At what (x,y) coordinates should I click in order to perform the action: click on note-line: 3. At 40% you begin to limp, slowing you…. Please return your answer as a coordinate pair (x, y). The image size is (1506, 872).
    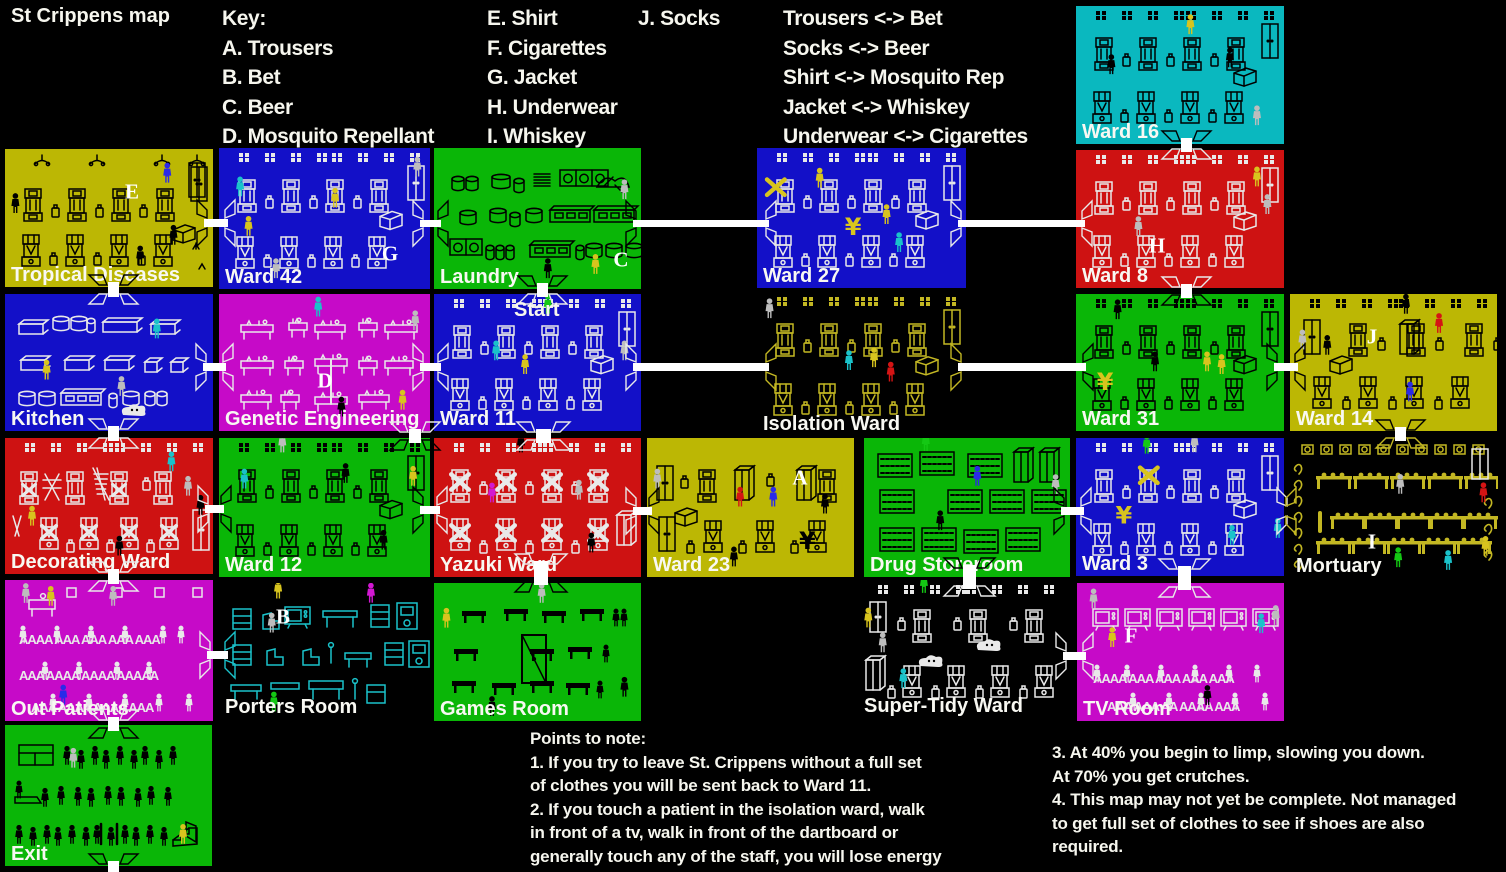
    Looking at the image, I should click on (1238, 752).